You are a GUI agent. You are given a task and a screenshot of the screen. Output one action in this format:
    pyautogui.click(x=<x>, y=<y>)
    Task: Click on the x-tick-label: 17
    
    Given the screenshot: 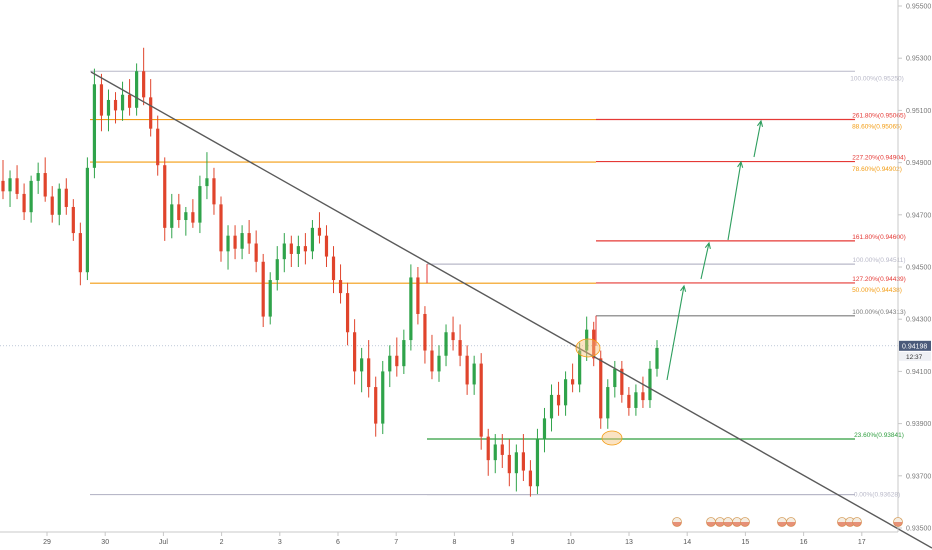 What is the action you would take?
    pyautogui.click(x=862, y=542)
    